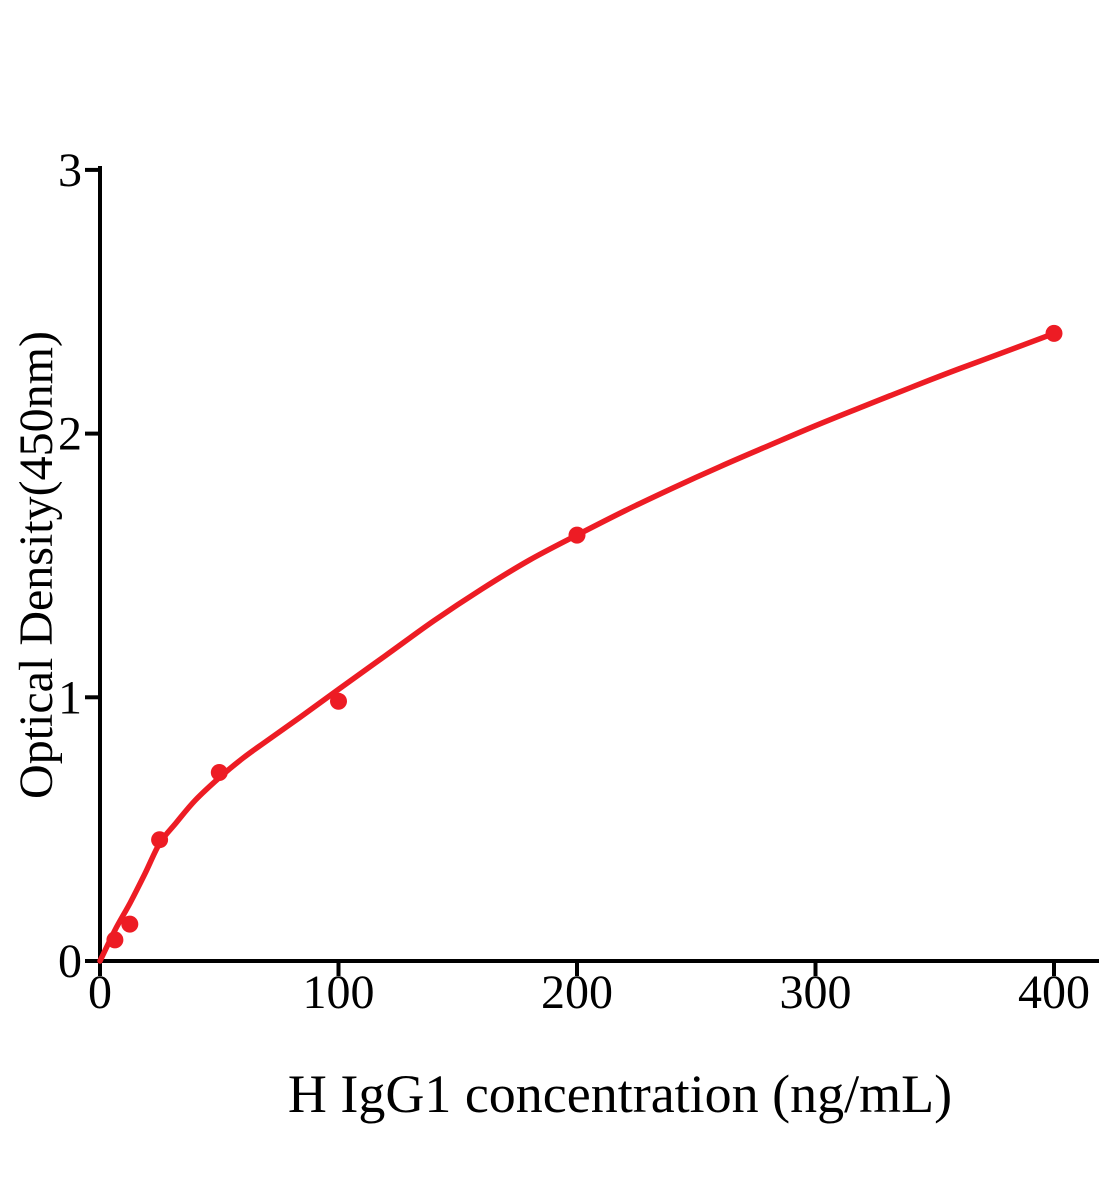 The height and width of the screenshot is (1200, 1104). What do you see at coordinates (70, 697) in the screenshot?
I see `y-tick-label: 1` at bounding box center [70, 697].